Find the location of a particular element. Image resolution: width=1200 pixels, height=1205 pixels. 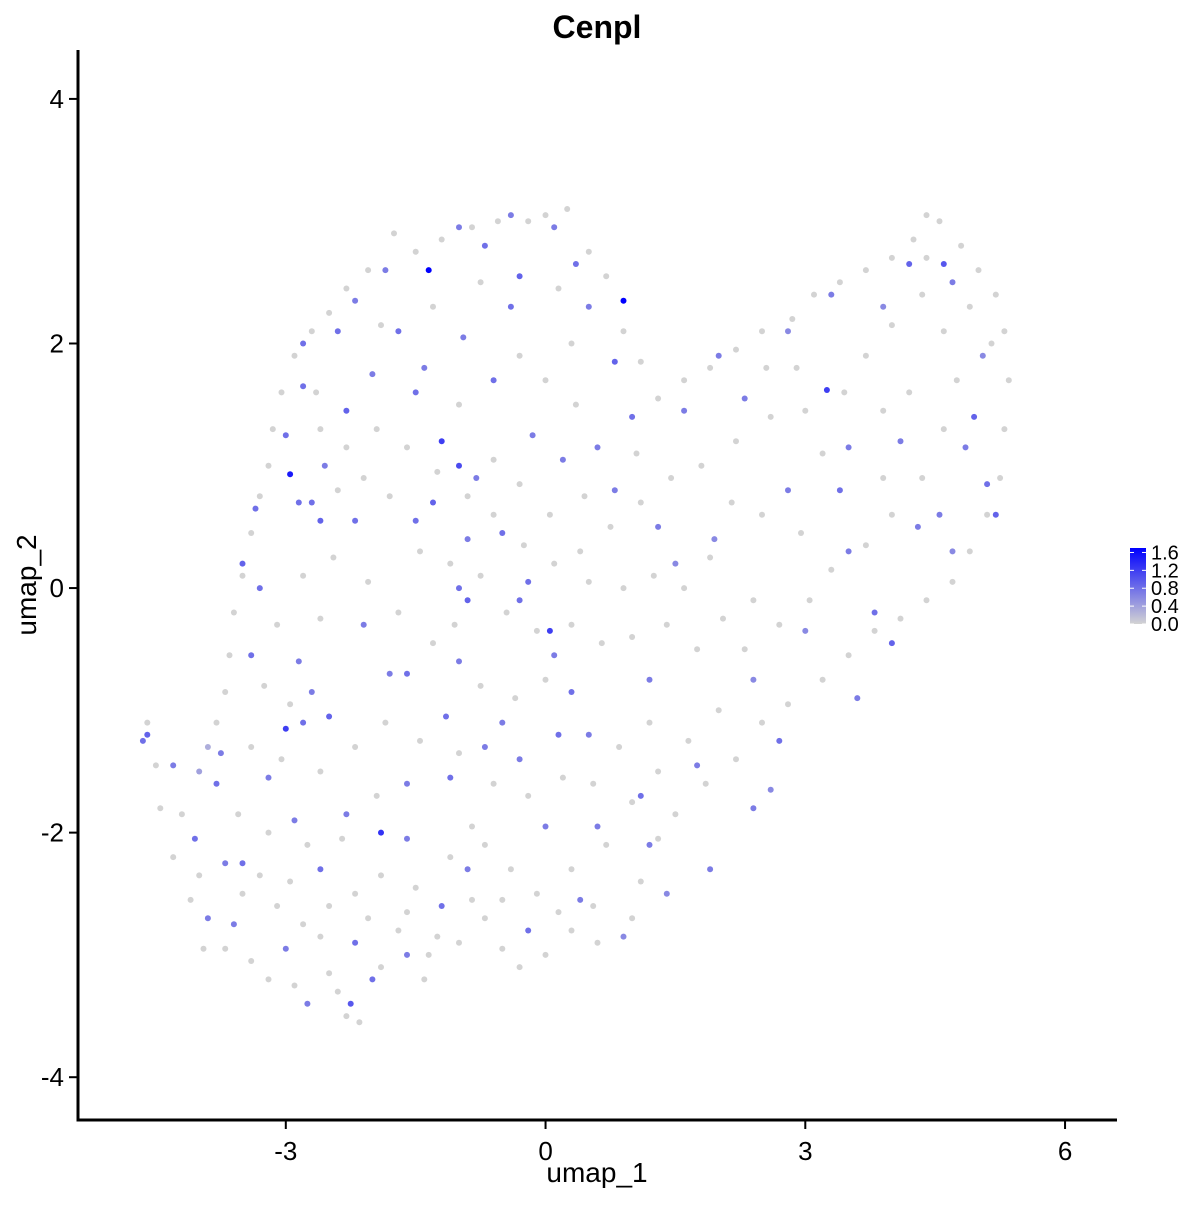

y-tick-label: 2 is located at coordinates (57, 343).